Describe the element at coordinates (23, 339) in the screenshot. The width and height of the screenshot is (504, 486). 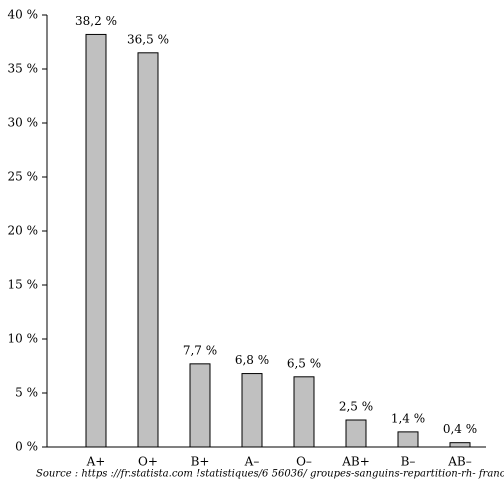
I see `y-tick-label: 10 %` at that location.